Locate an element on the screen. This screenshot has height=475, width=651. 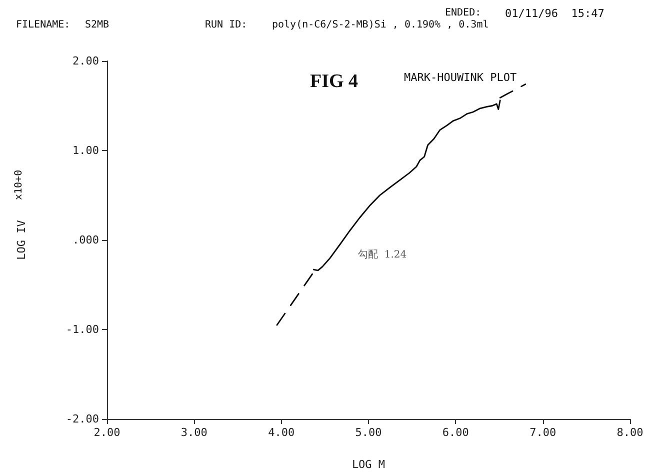
text: ENDED: is located at coordinates (463, 13).